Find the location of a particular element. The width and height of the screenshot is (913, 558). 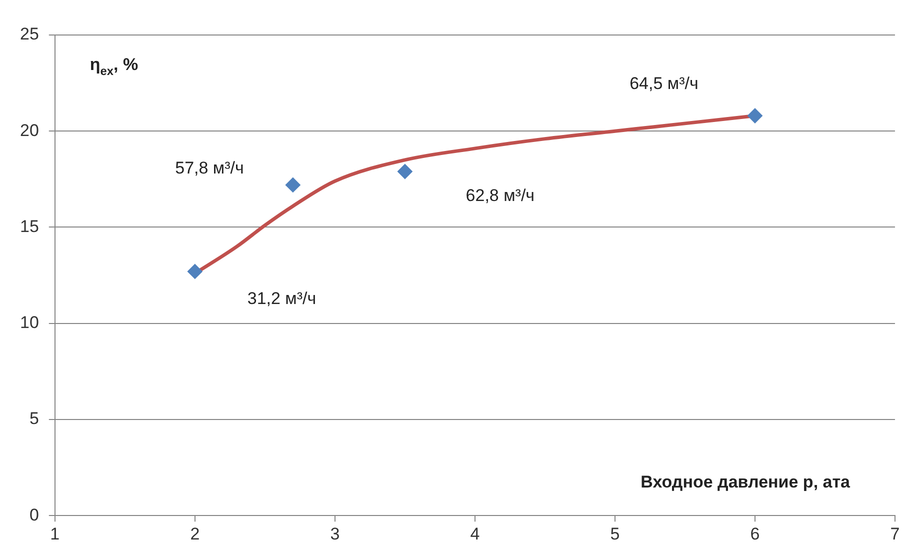

y-tick-label: 5 is located at coordinates (34, 418).